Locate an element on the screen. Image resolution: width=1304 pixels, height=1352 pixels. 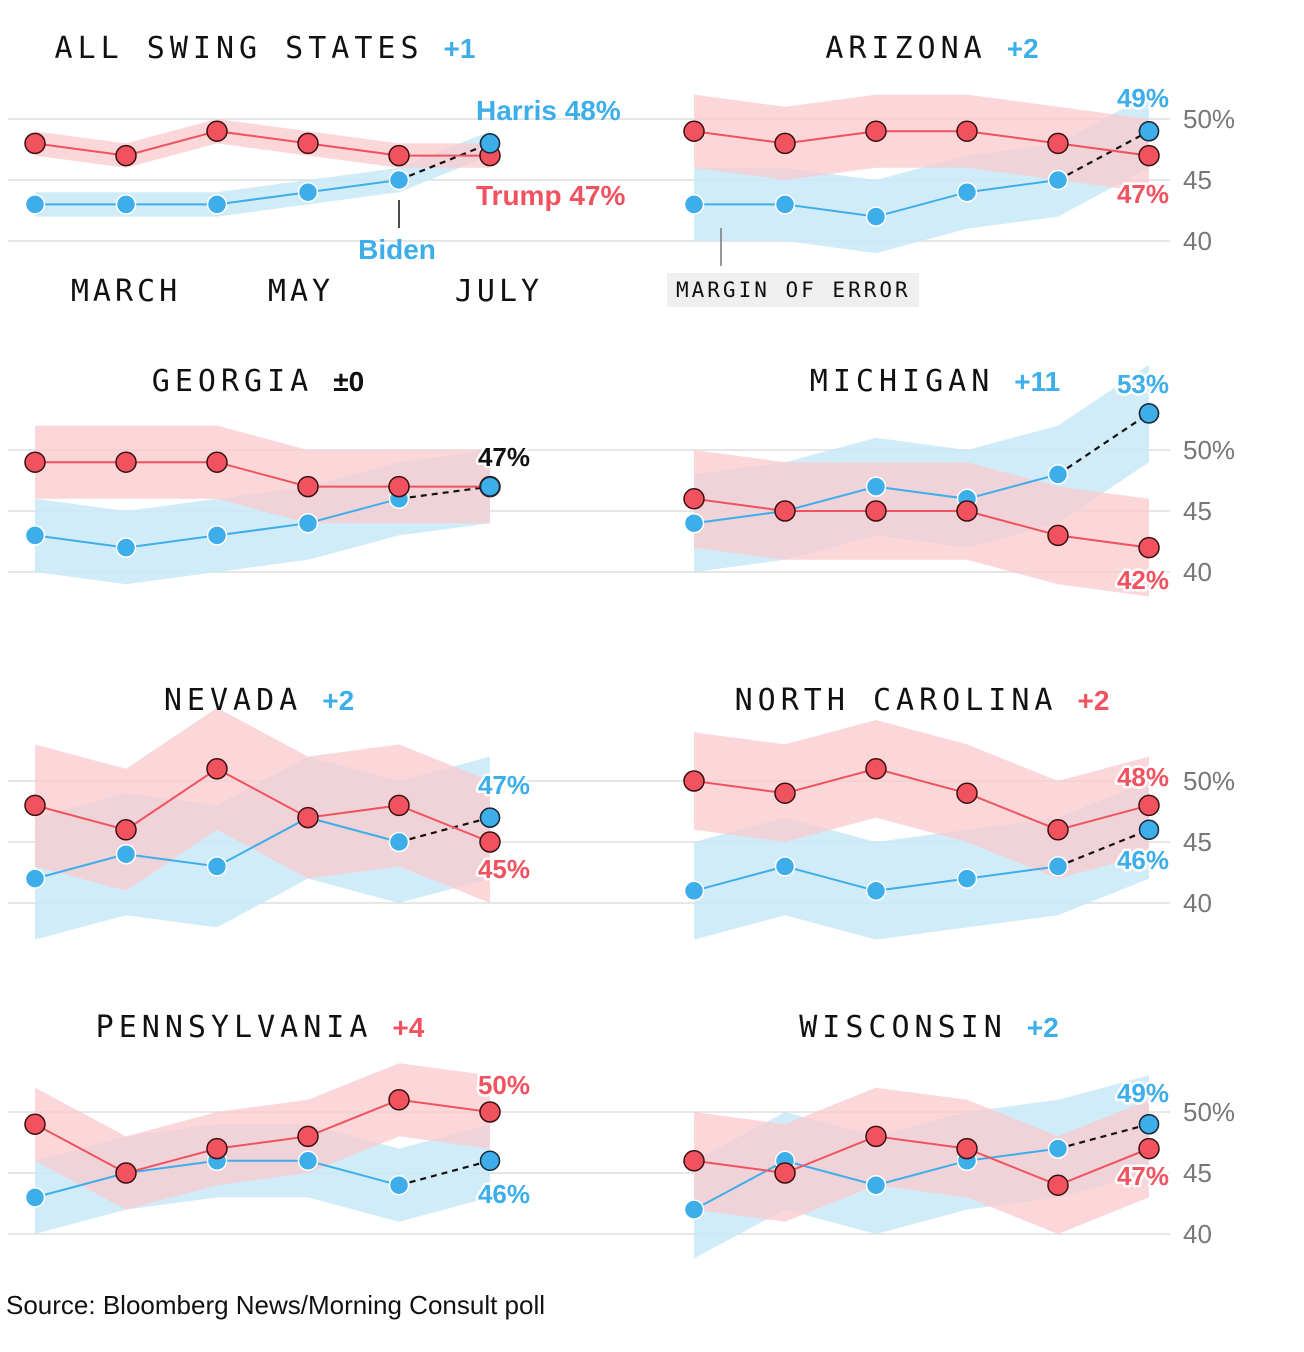
end-value-label: 42% is located at coordinates (1143, 580).